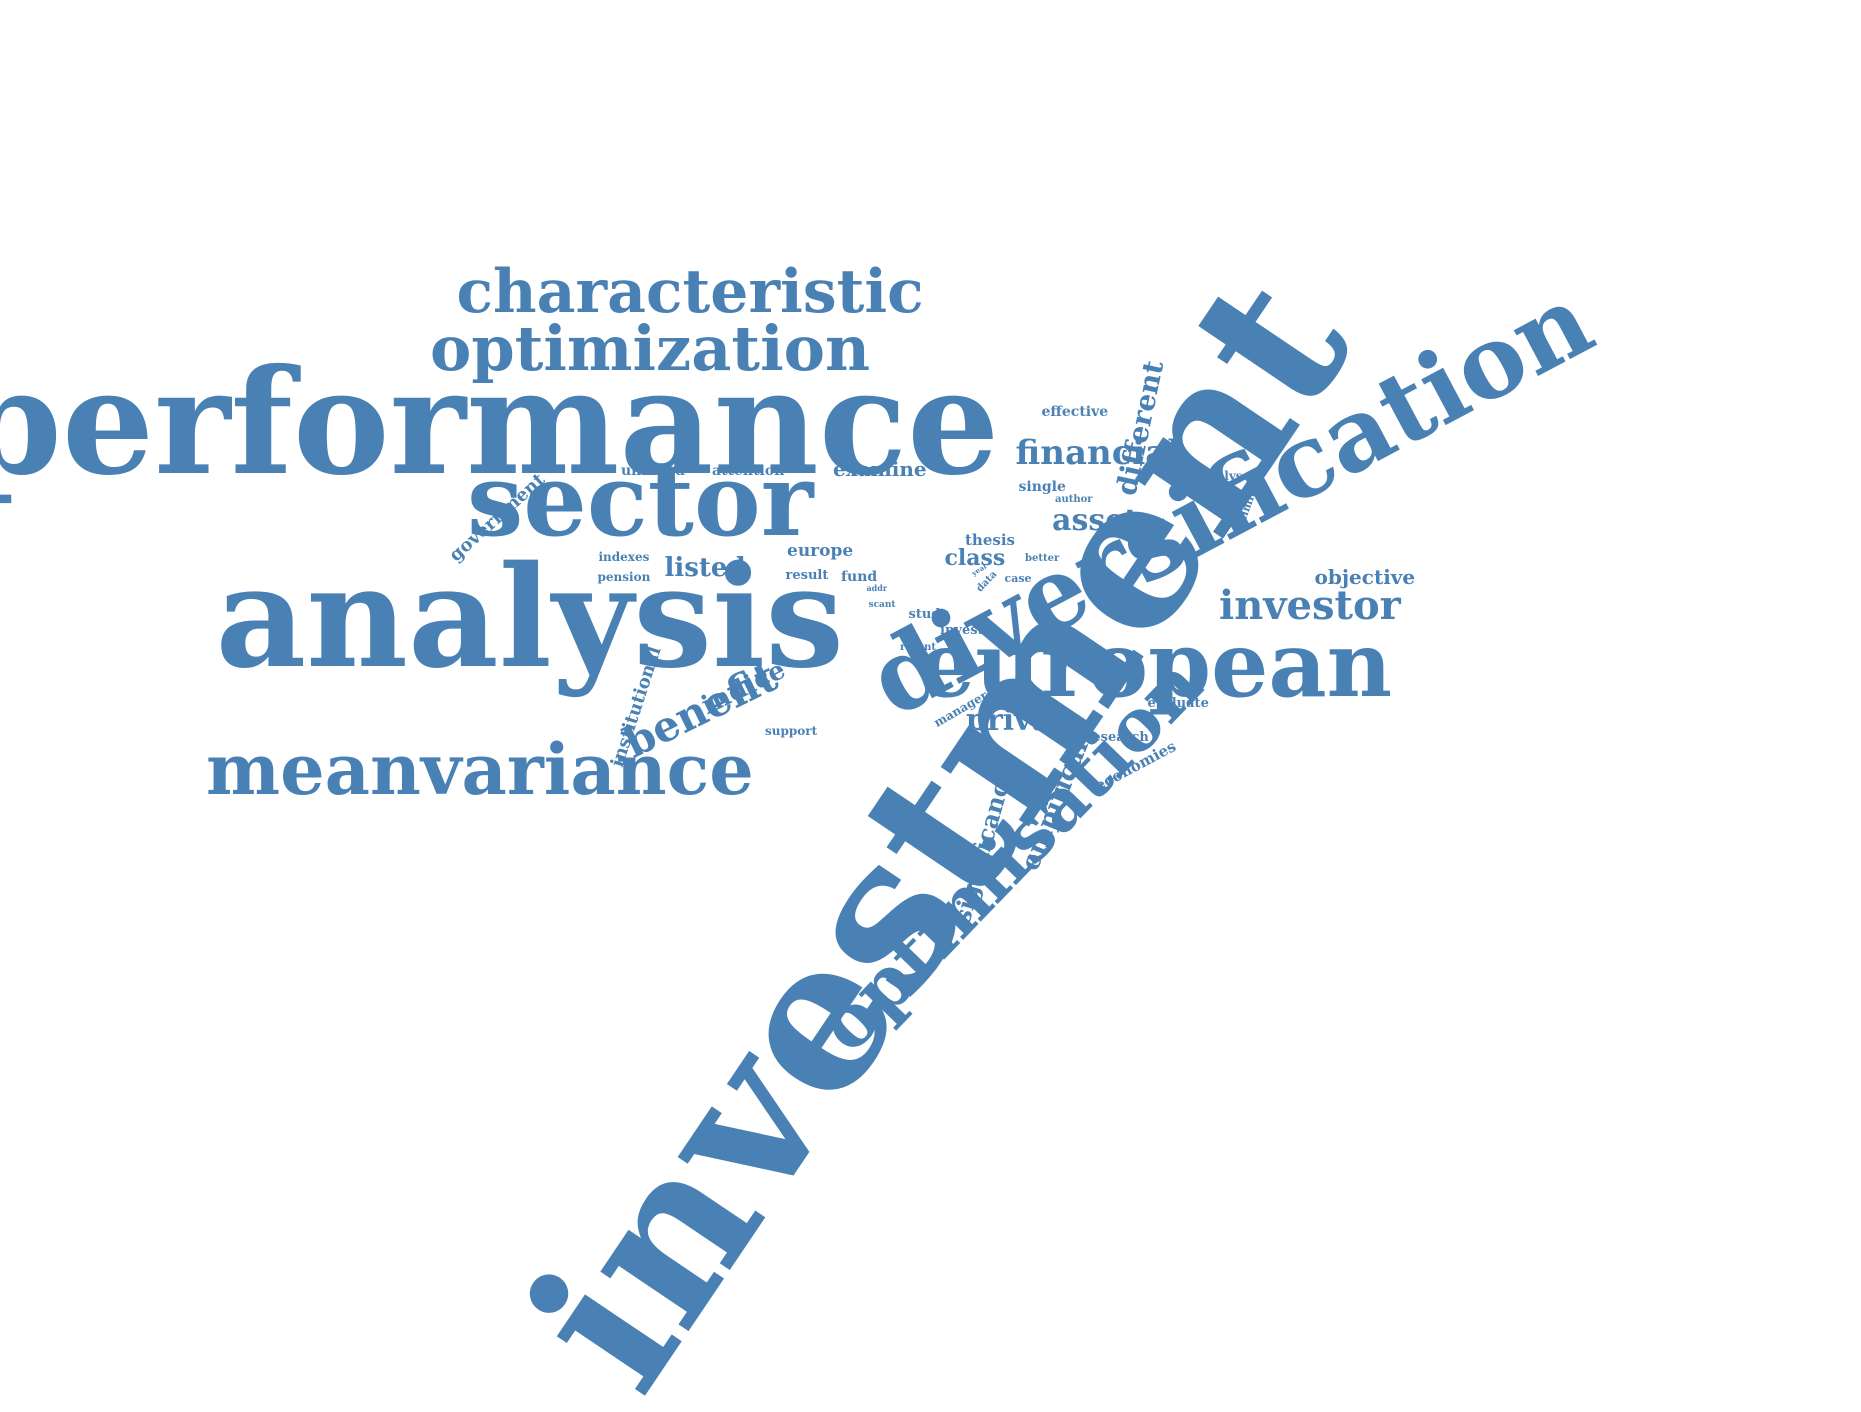 The height and width of the screenshot is (1412, 1861). I want to click on word-invest: invest, so click(962, 630).